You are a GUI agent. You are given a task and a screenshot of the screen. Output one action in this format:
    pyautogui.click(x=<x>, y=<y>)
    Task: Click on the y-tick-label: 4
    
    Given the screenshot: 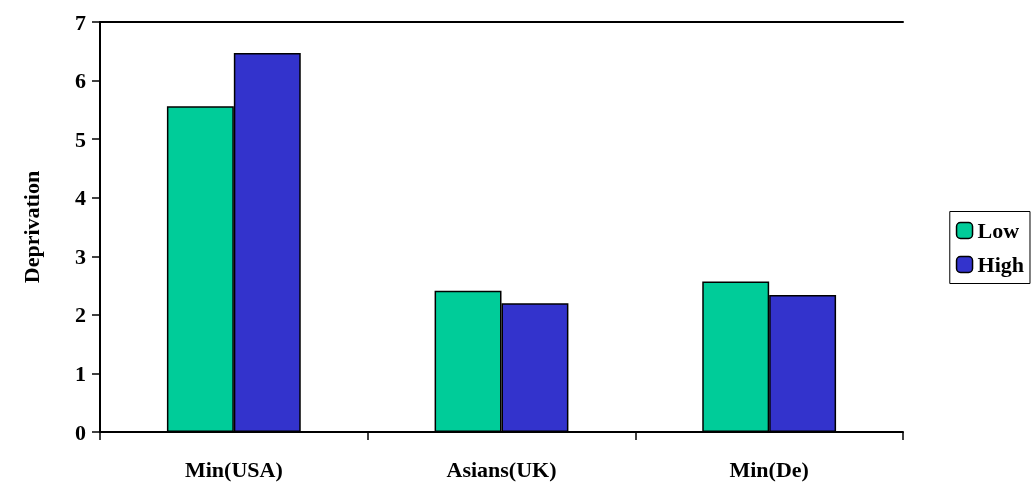 What is the action you would take?
    pyautogui.click(x=80, y=198)
    